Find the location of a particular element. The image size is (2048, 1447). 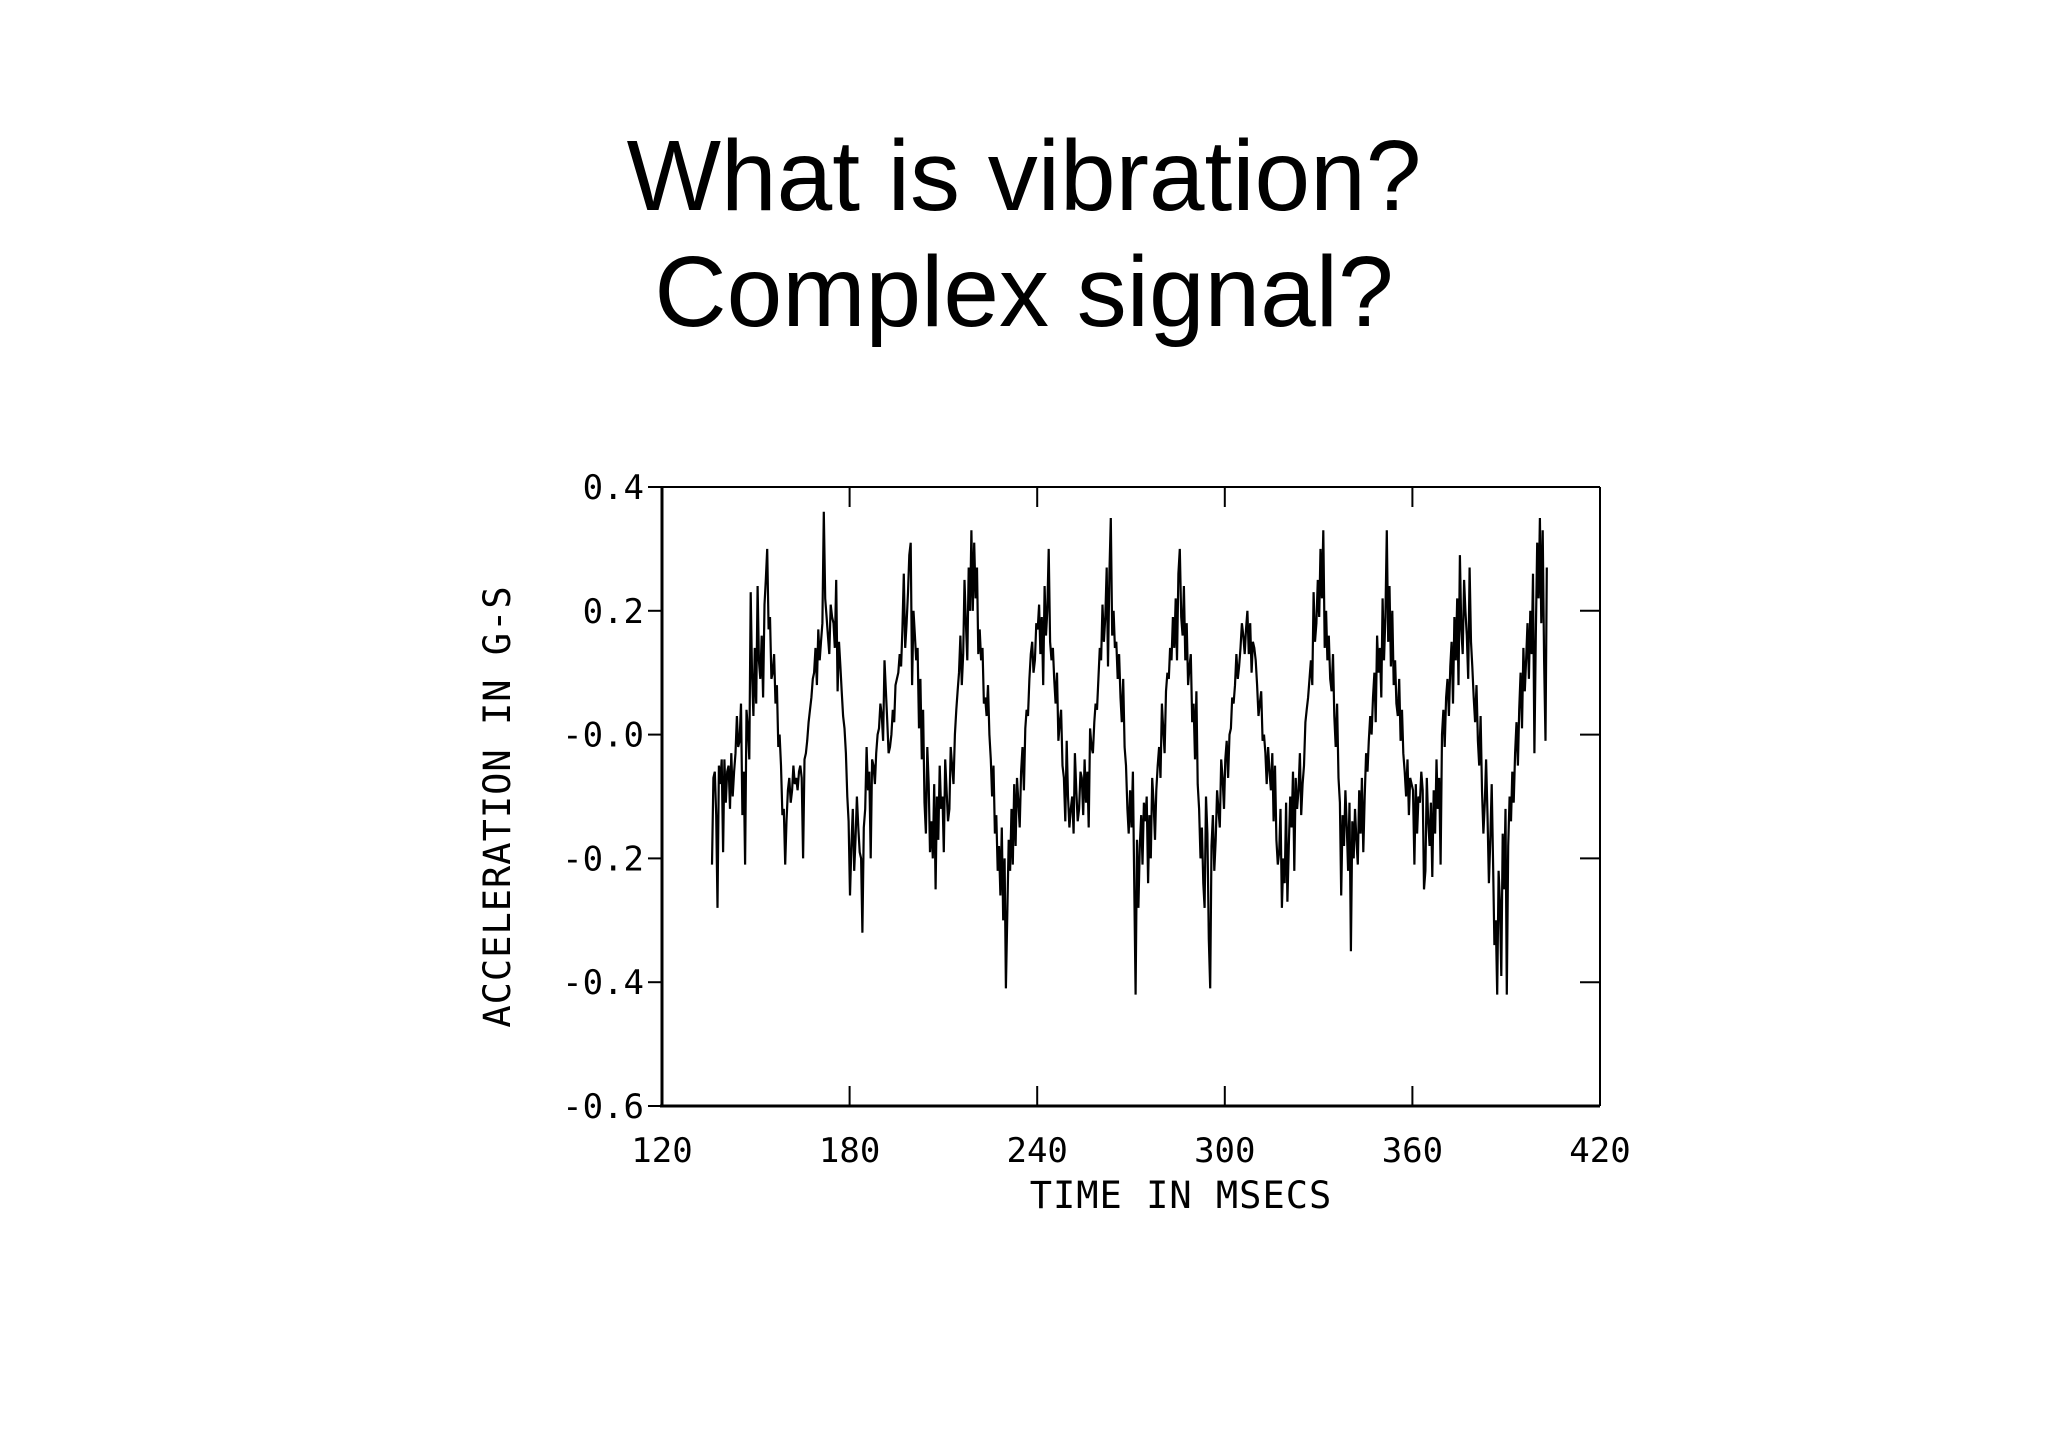

x-tick-labels: 120 180 240 300 360 420 is located at coordinates (1130, 1151).